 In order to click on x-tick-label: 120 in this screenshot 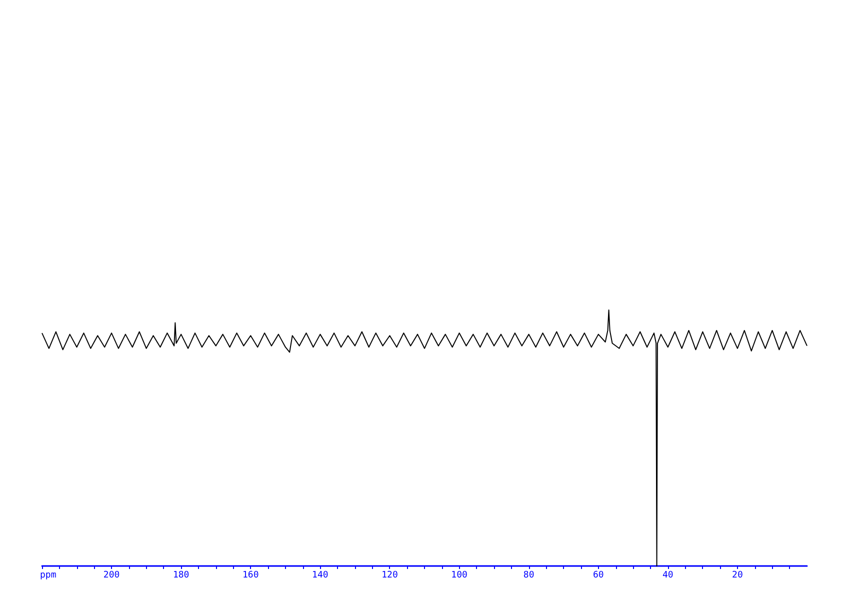, I will do `click(390, 575)`.